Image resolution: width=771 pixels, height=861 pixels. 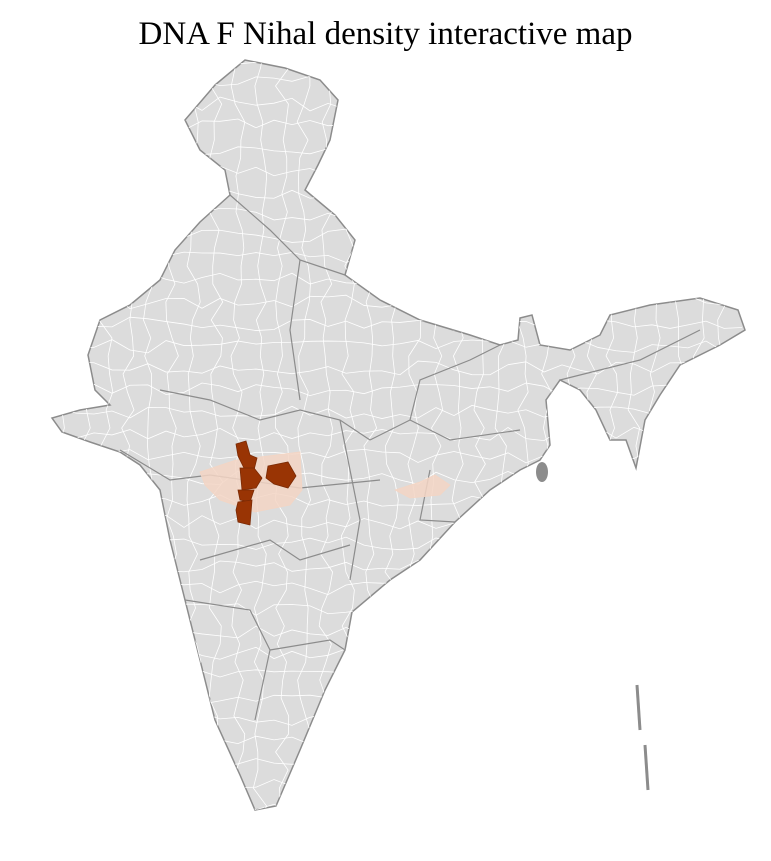 What do you see at coordinates (422, 486) in the screenshot?
I see `district-low-density` at bounding box center [422, 486].